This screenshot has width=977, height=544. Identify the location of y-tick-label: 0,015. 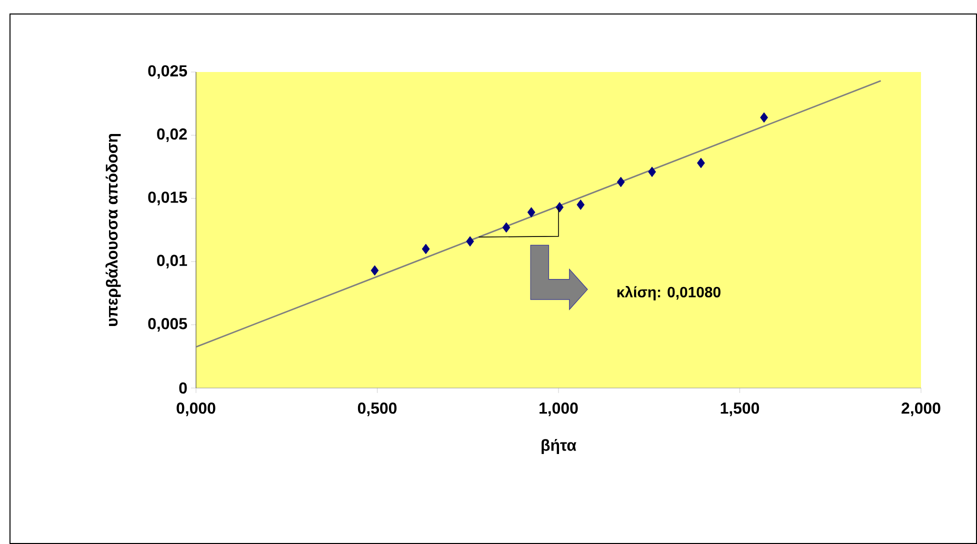
(168, 199).